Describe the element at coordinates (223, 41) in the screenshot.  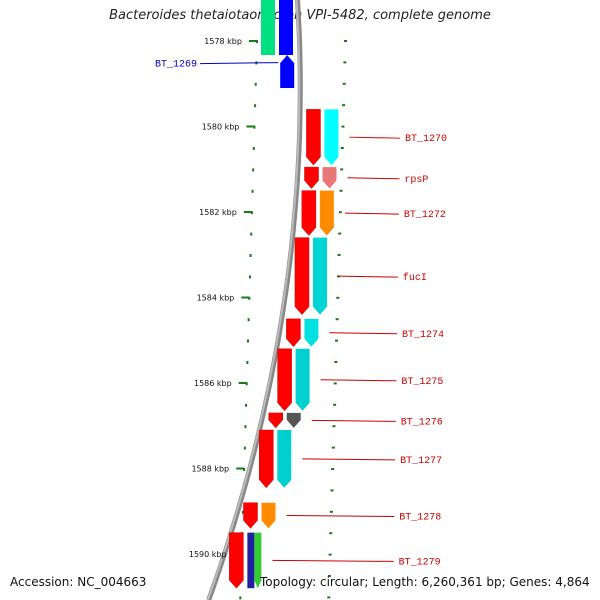
I see `position-label: 1578 kbp` at that location.